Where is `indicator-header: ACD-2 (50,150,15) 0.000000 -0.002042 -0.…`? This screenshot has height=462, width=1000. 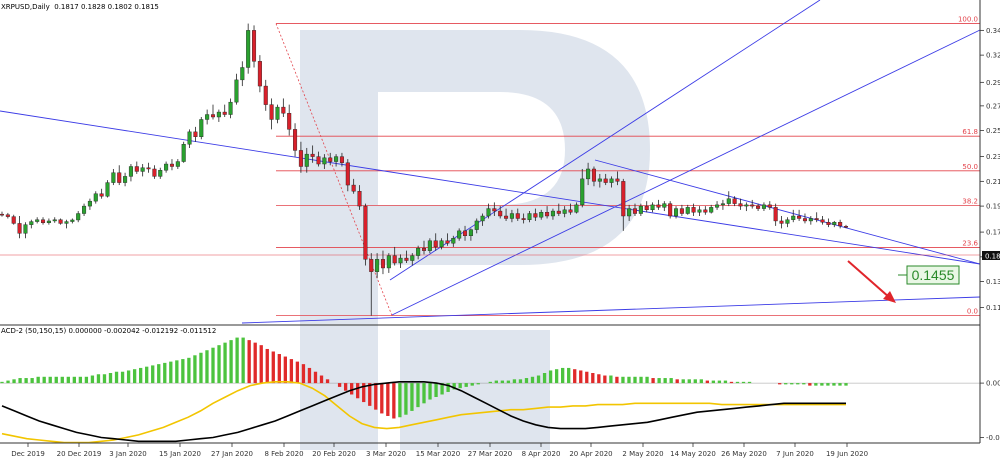
indicator-header: ACD-2 (50,150,15) 0.000000 -0.002042 -0.… is located at coordinates (109, 331).